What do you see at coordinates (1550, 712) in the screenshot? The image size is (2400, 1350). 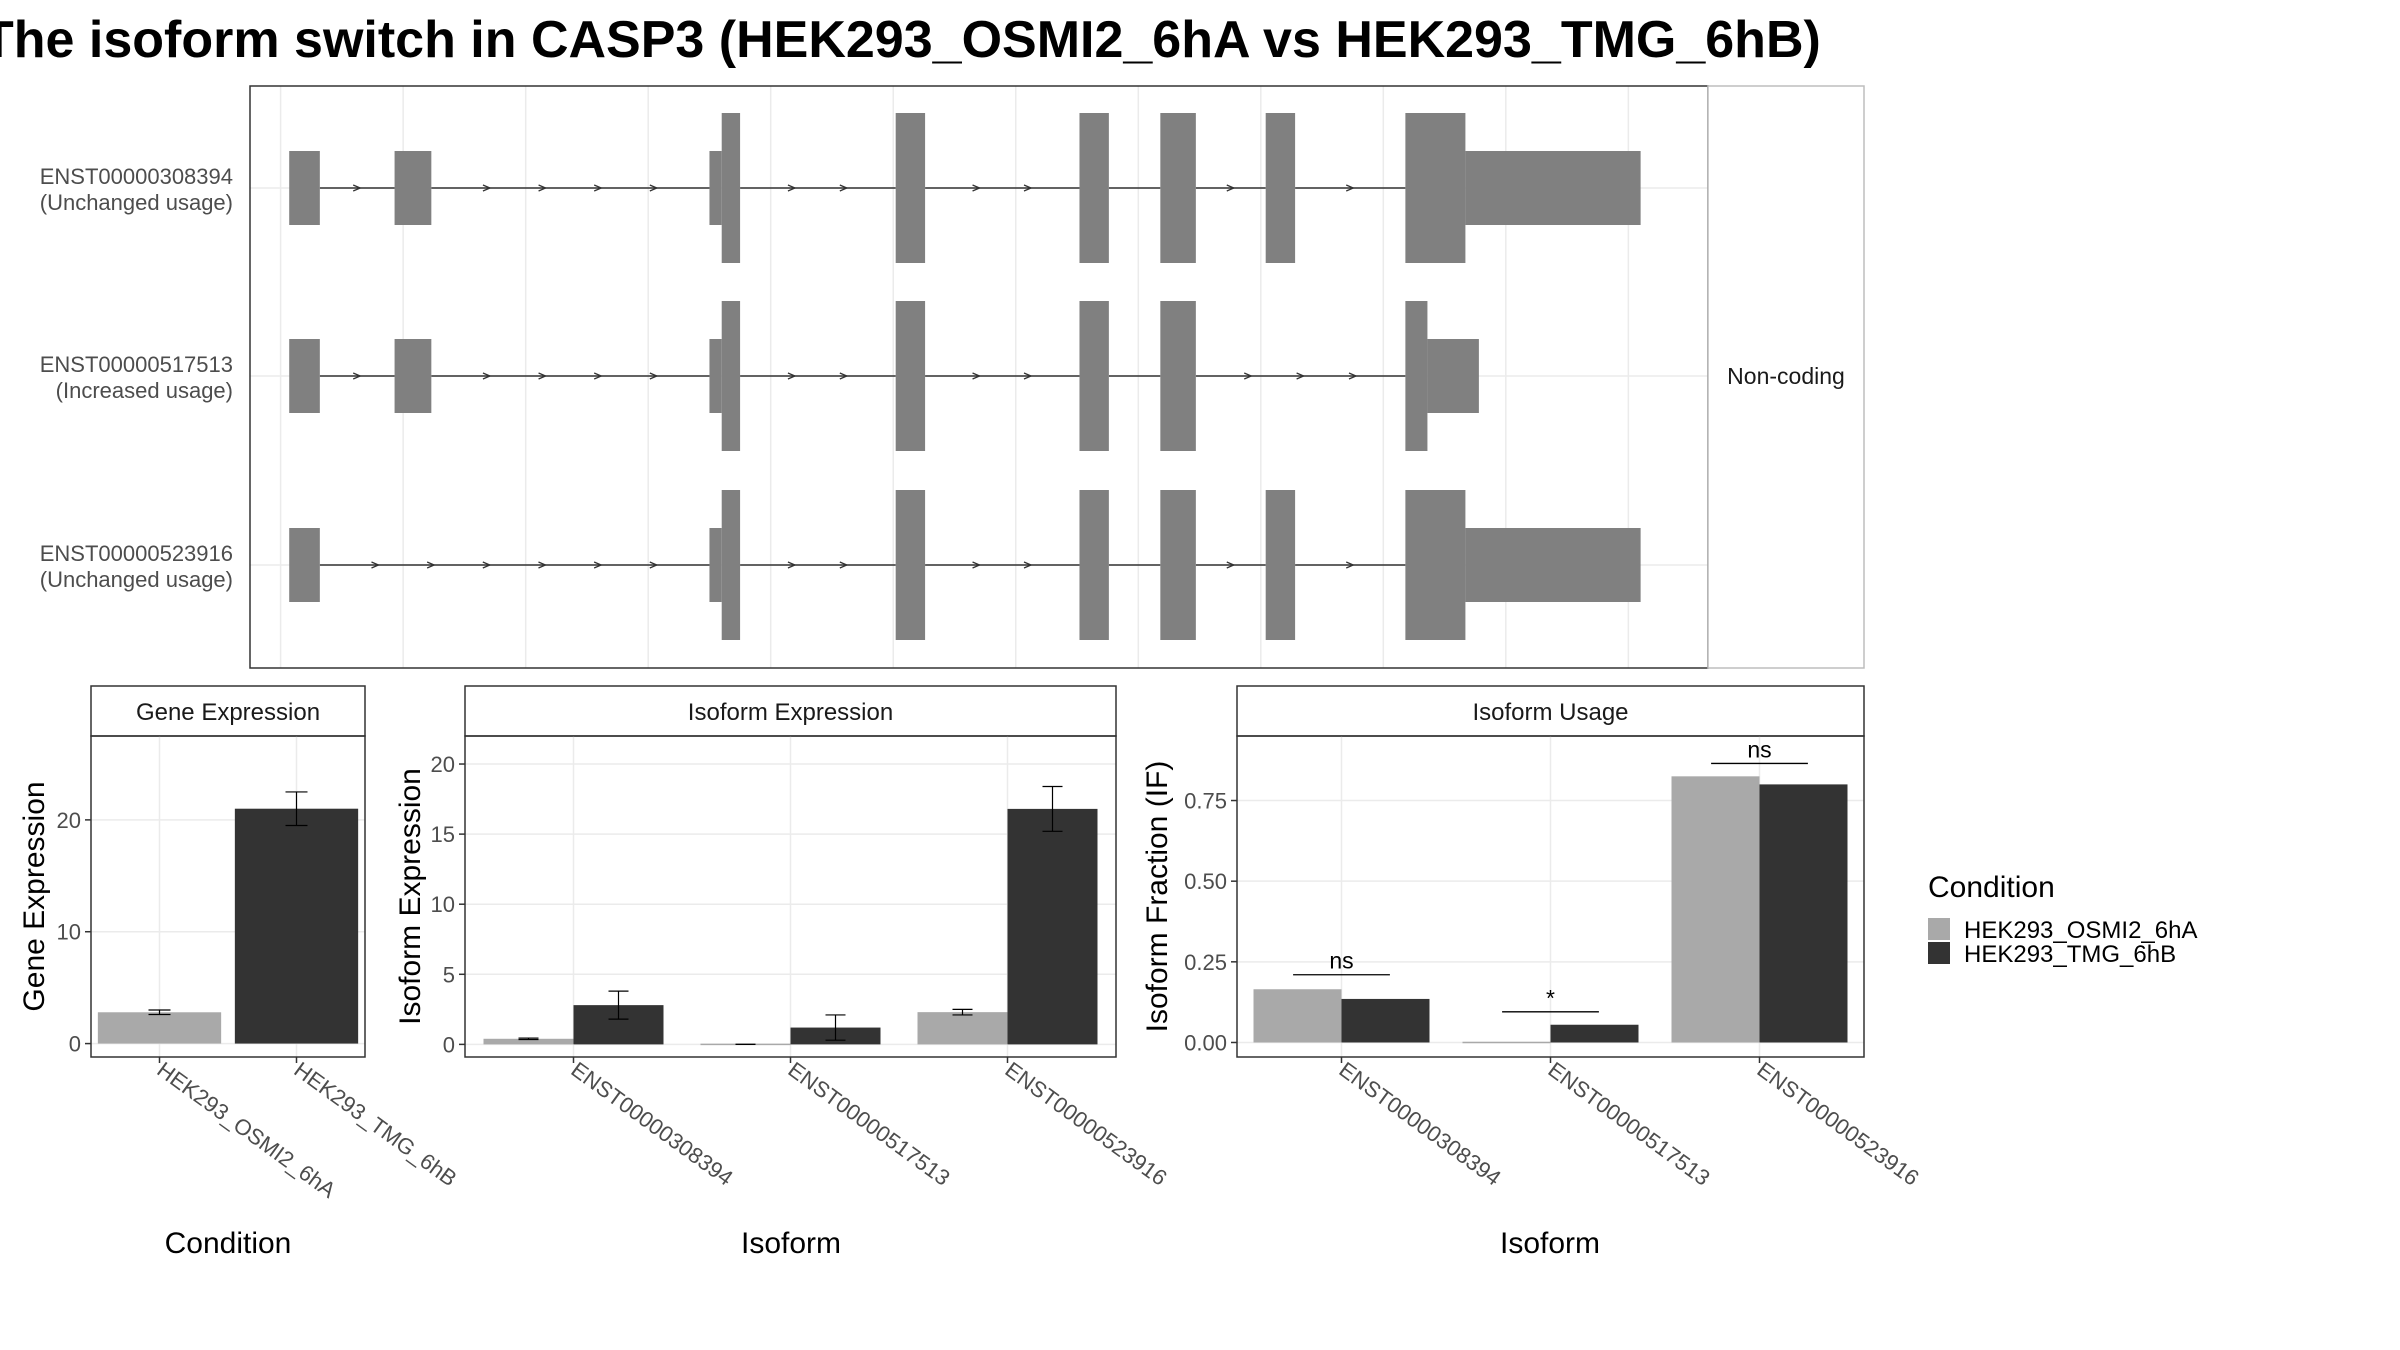 I see `panel-strip-title: Isoform Usage` at bounding box center [1550, 712].